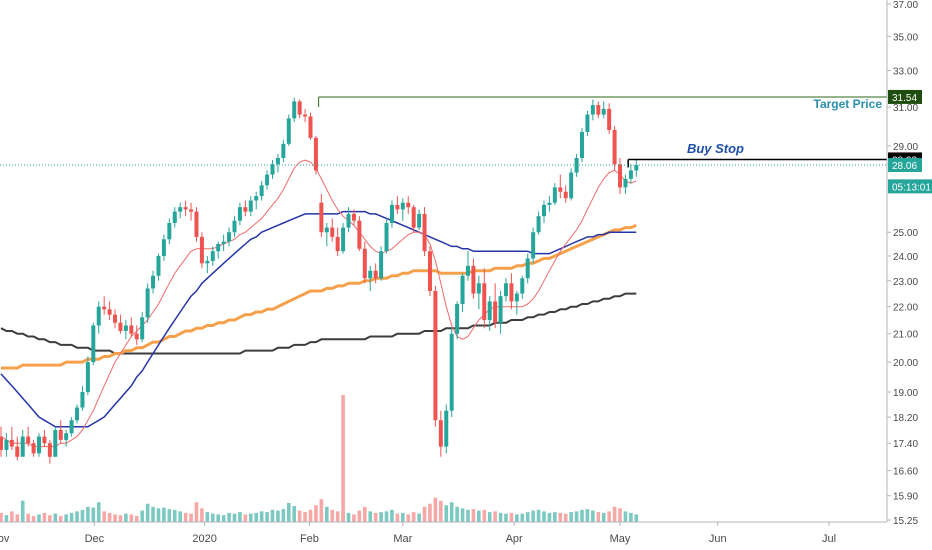 Image resolution: width=932 pixels, height=550 pixels. What do you see at coordinates (402, 539) in the screenshot?
I see `time-tick-label: Mar` at bounding box center [402, 539].